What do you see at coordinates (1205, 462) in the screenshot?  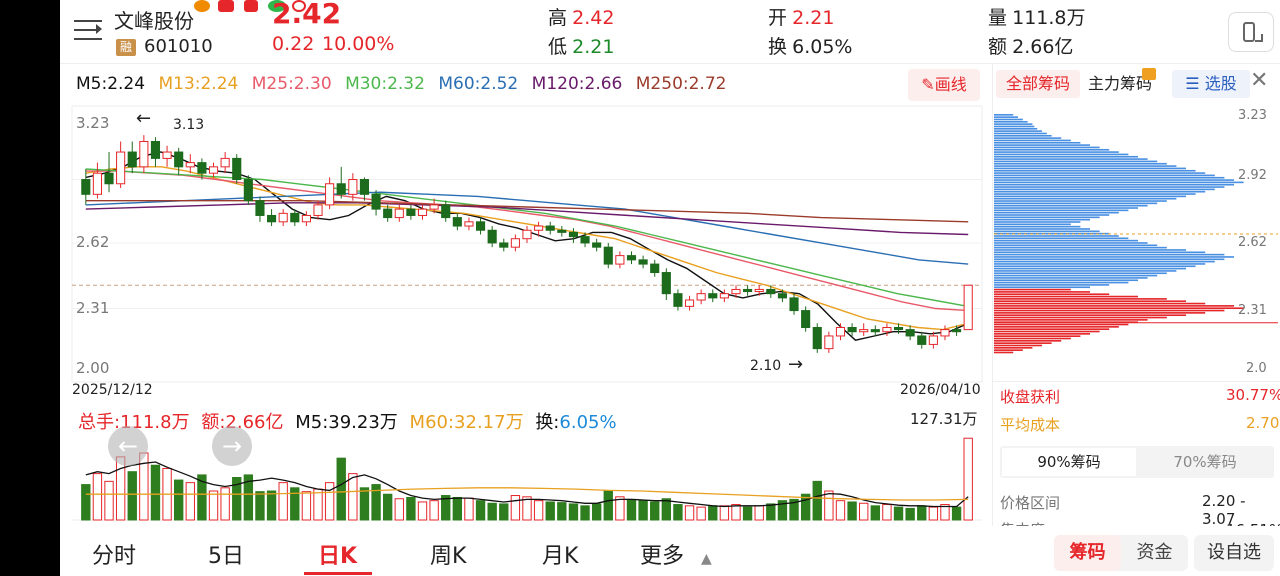 I see `seg-70-button: 70%筹码` at bounding box center [1205, 462].